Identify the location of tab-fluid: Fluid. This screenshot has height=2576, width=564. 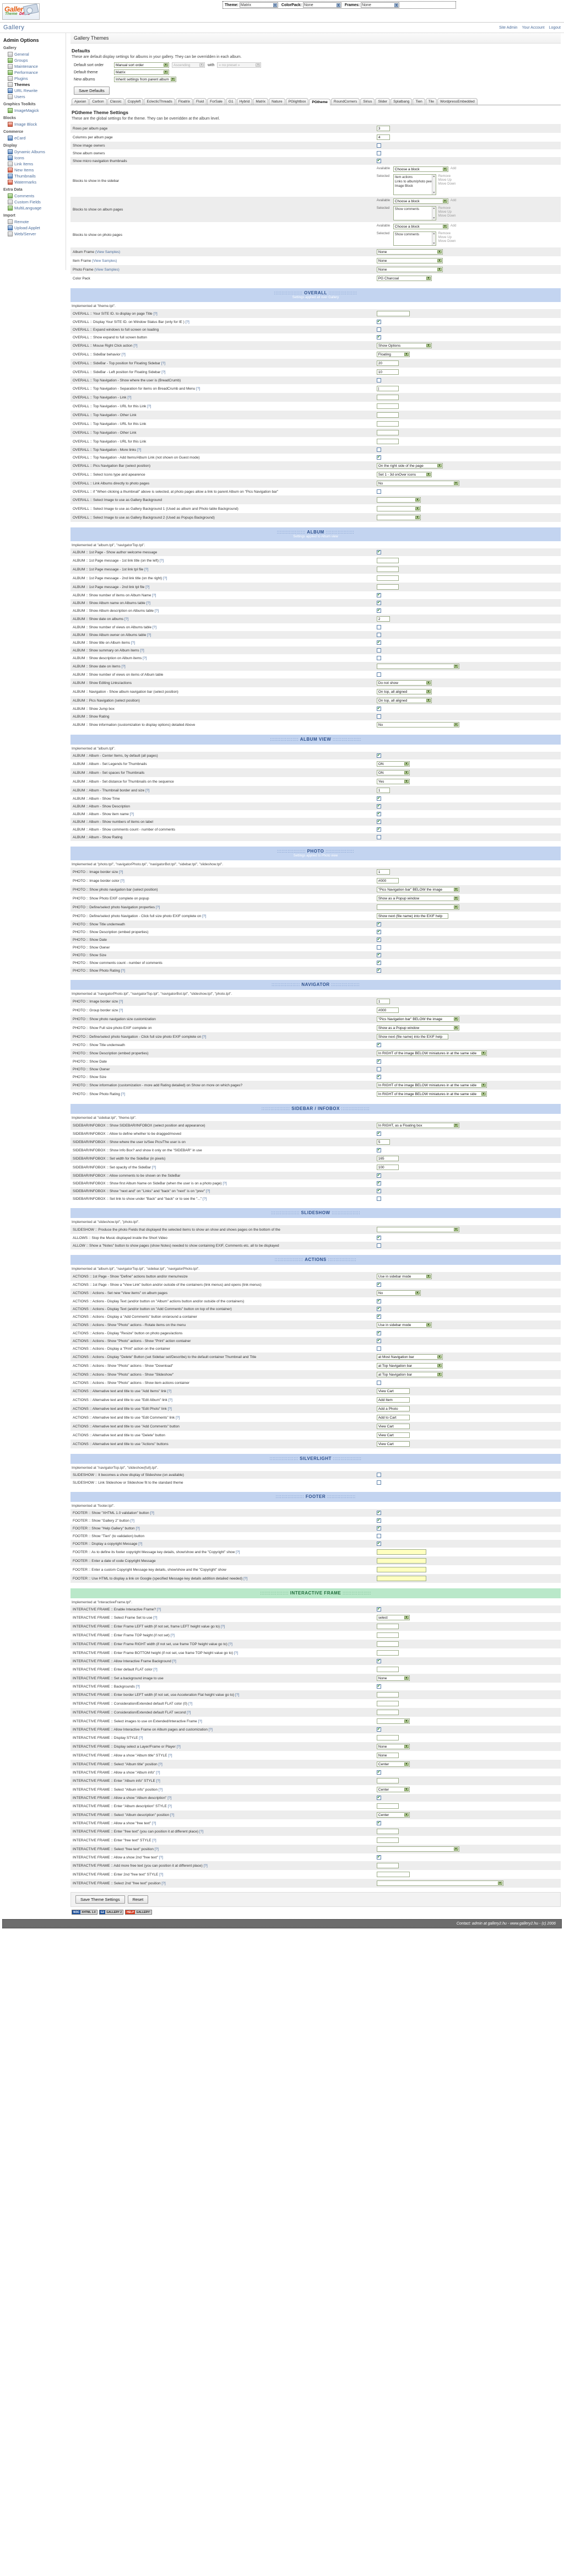
(200, 101).